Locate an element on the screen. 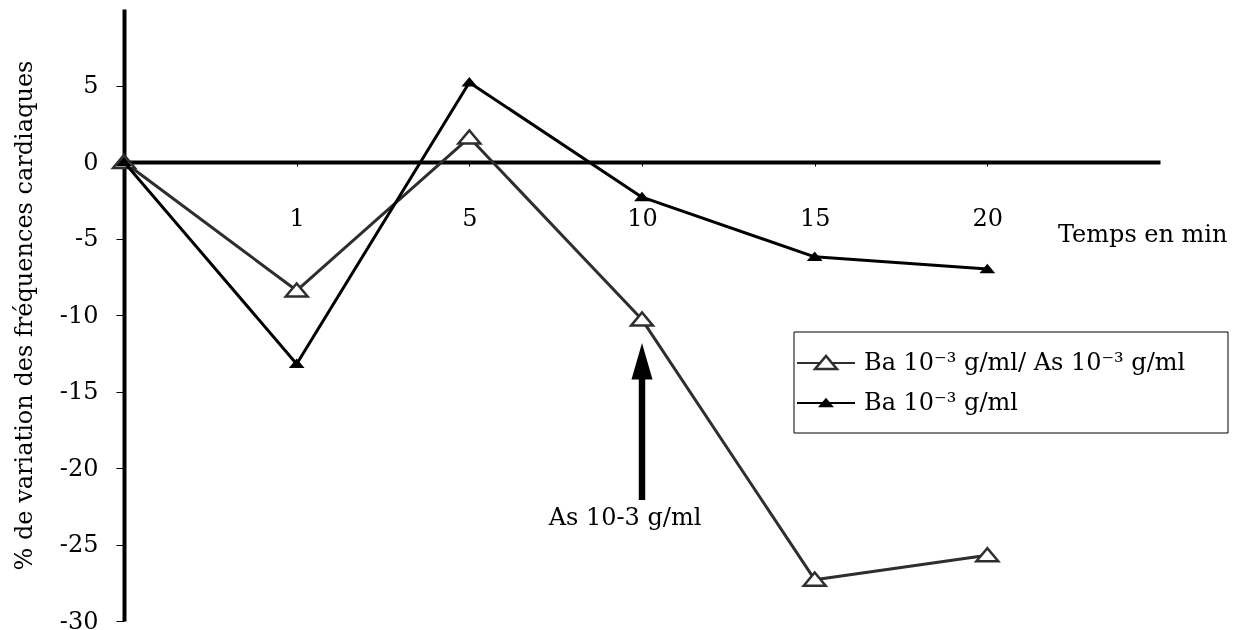 The width and height of the screenshot is (1237, 630). y-tick-label: 0 is located at coordinates (91, 161).